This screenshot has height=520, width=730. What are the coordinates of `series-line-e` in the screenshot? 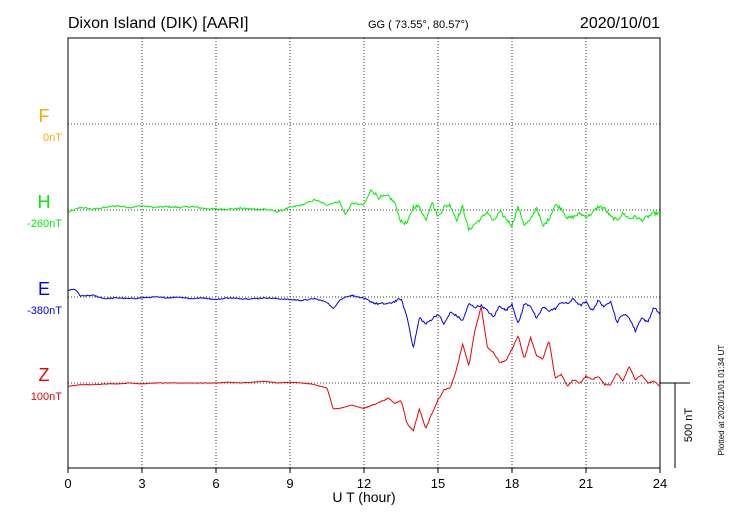 It's located at (364, 318).